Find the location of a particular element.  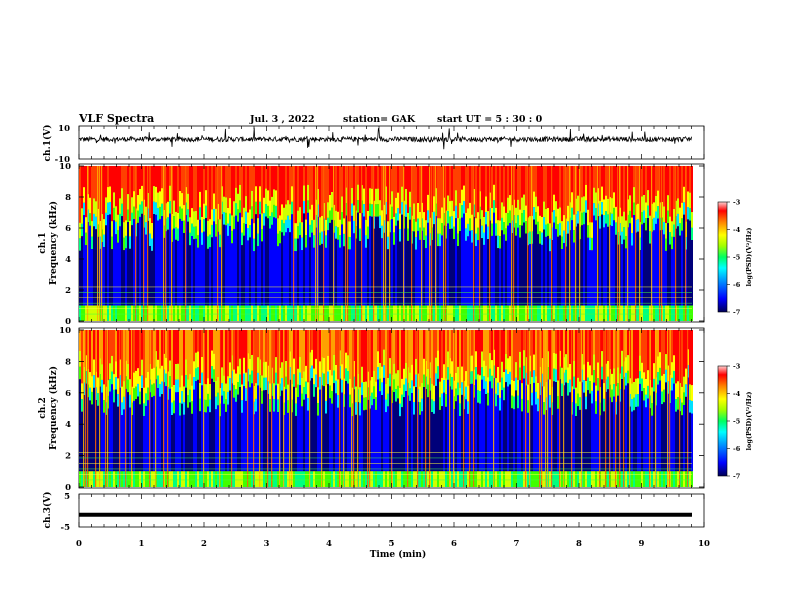

xtick-label: 10 is located at coordinates (704, 544).